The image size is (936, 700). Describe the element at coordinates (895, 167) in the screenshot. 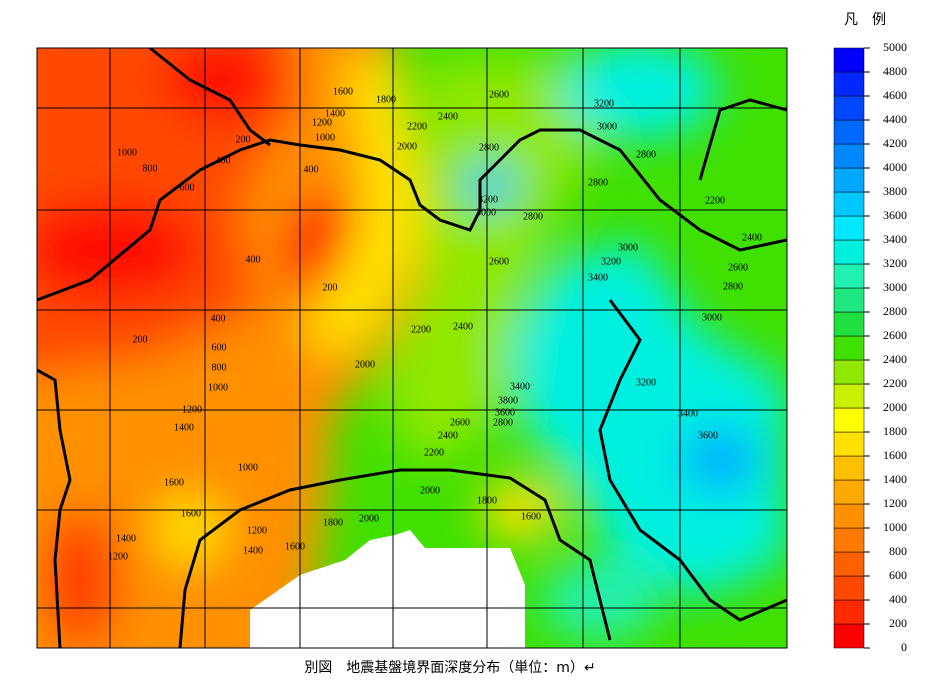

I see `legend-label: 4000` at that location.